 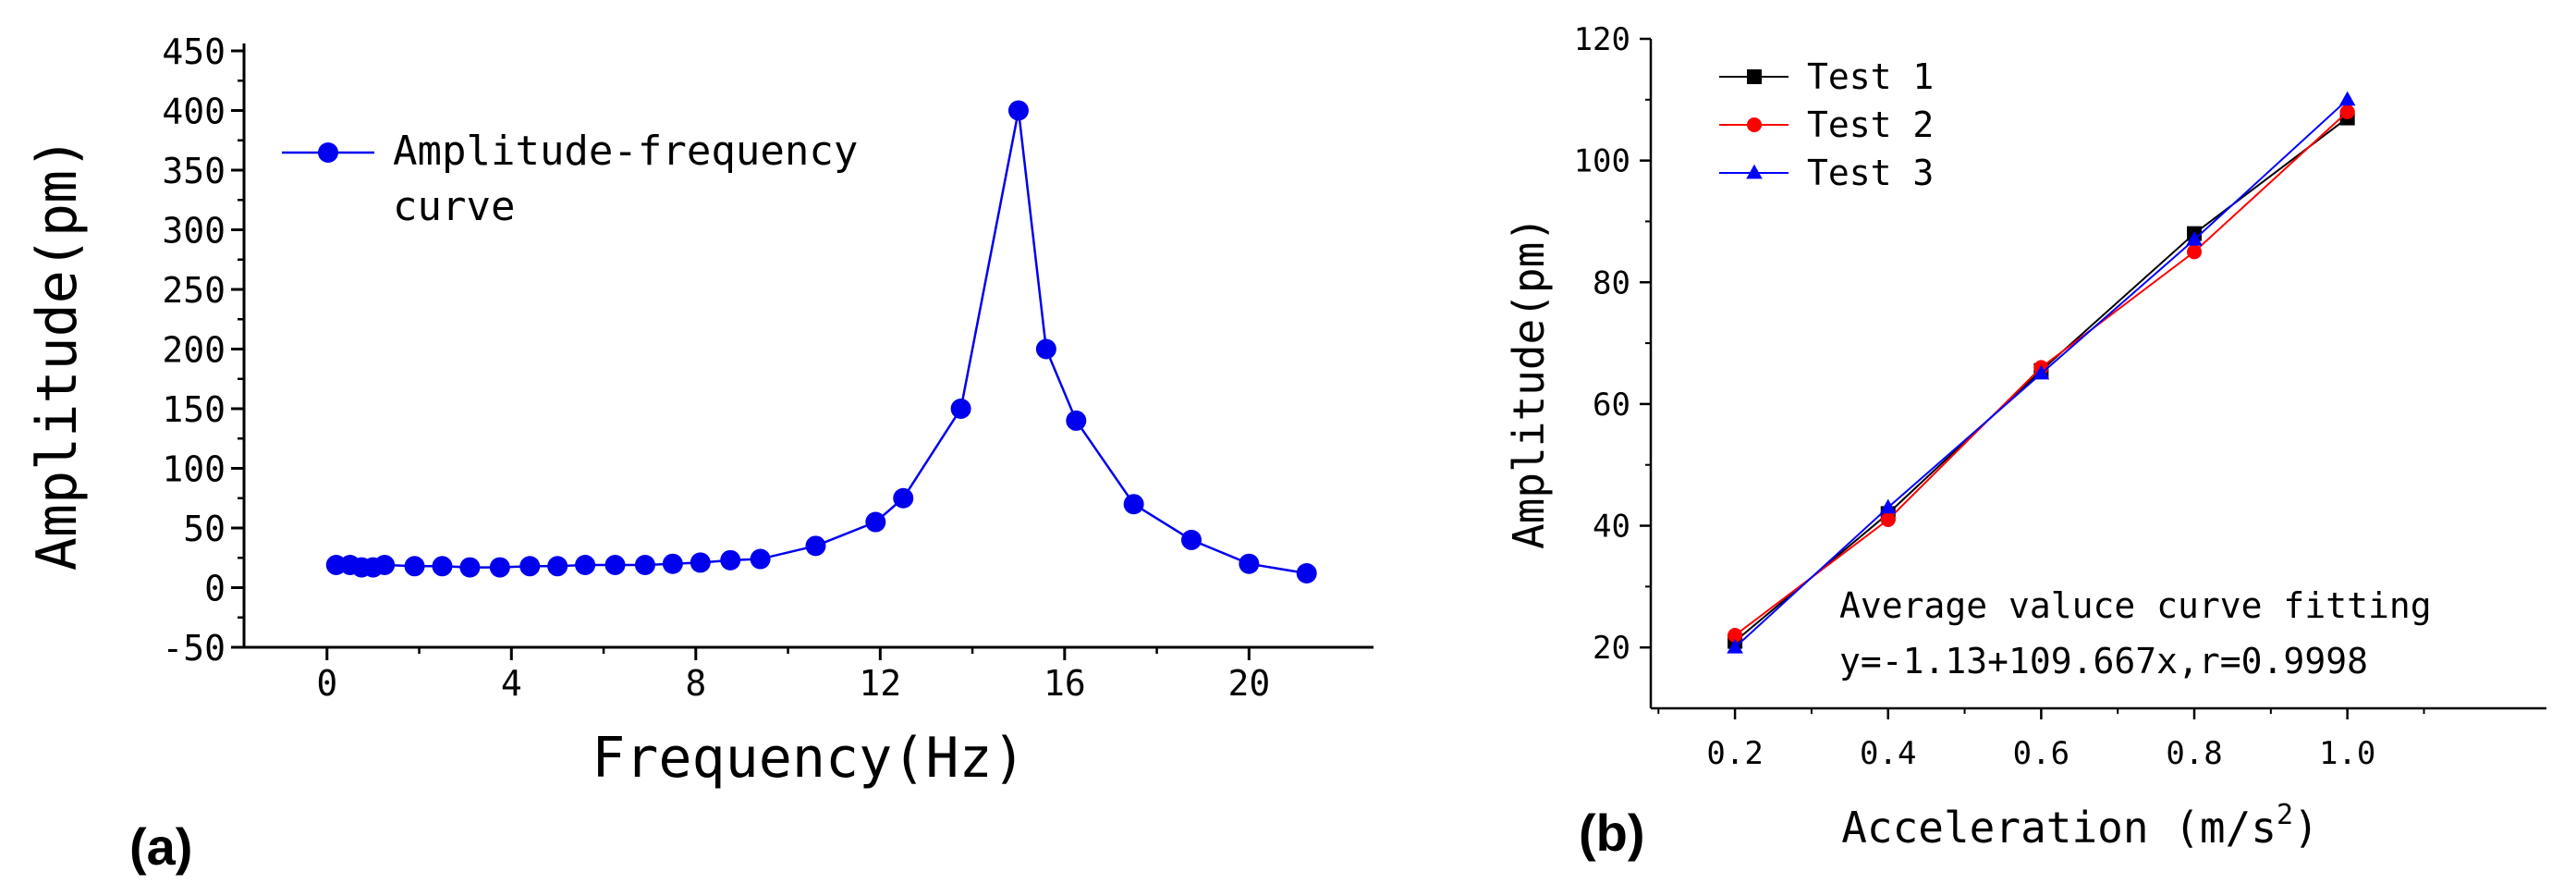 I want to click on y-tick-label: 350, so click(x=194, y=171).